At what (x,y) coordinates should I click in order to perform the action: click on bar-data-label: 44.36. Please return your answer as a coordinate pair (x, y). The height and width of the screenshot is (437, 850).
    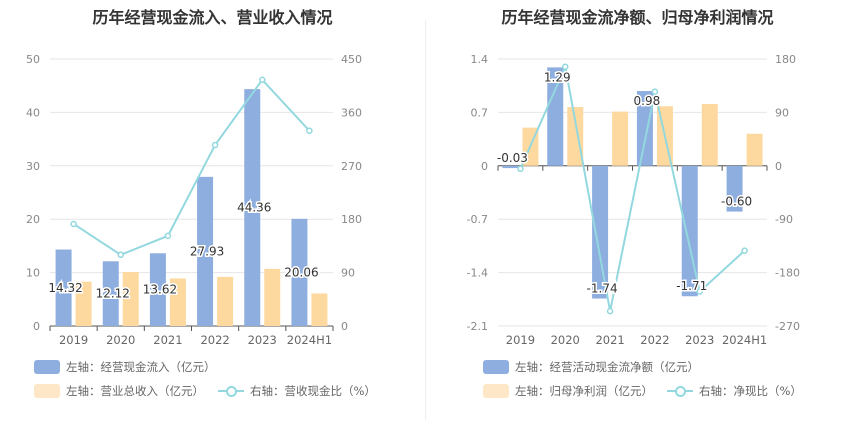
    Looking at the image, I should click on (254, 208).